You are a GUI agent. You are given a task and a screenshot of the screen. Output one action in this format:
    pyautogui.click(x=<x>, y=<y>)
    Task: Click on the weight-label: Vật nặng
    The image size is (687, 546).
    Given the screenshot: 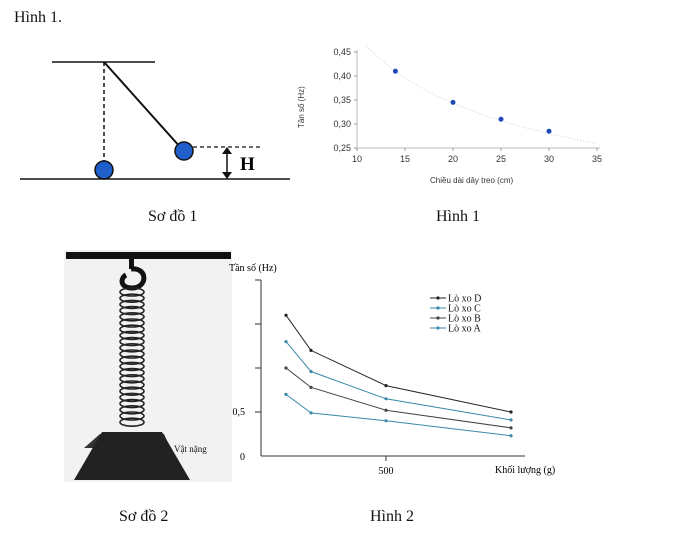 What is the action you would take?
    pyautogui.click(x=190, y=449)
    